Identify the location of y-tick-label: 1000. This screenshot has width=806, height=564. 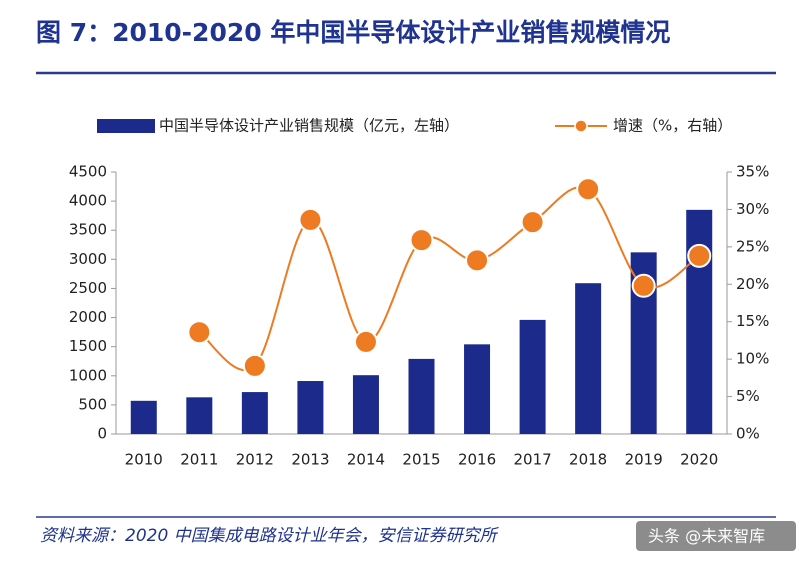
(88, 375).